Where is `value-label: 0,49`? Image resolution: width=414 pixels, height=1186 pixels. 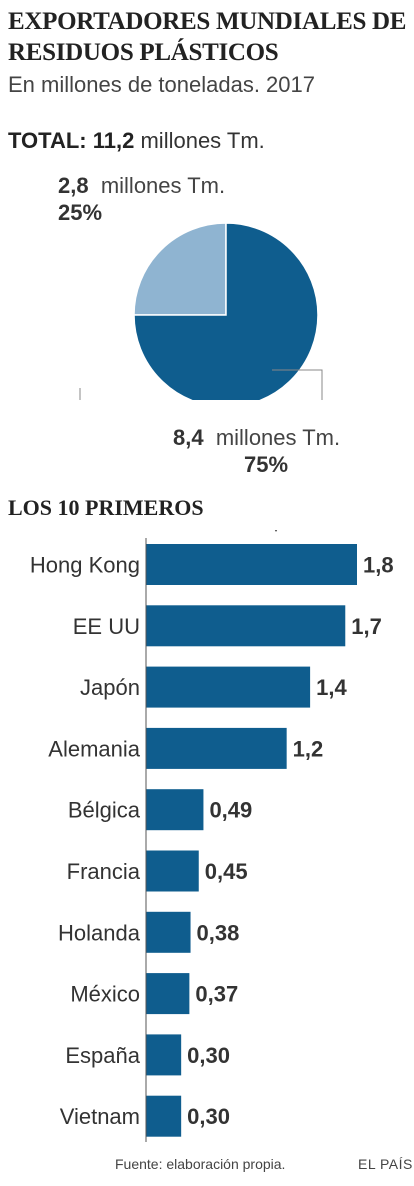 value-label: 0,49 is located at coordinates (230, 810).